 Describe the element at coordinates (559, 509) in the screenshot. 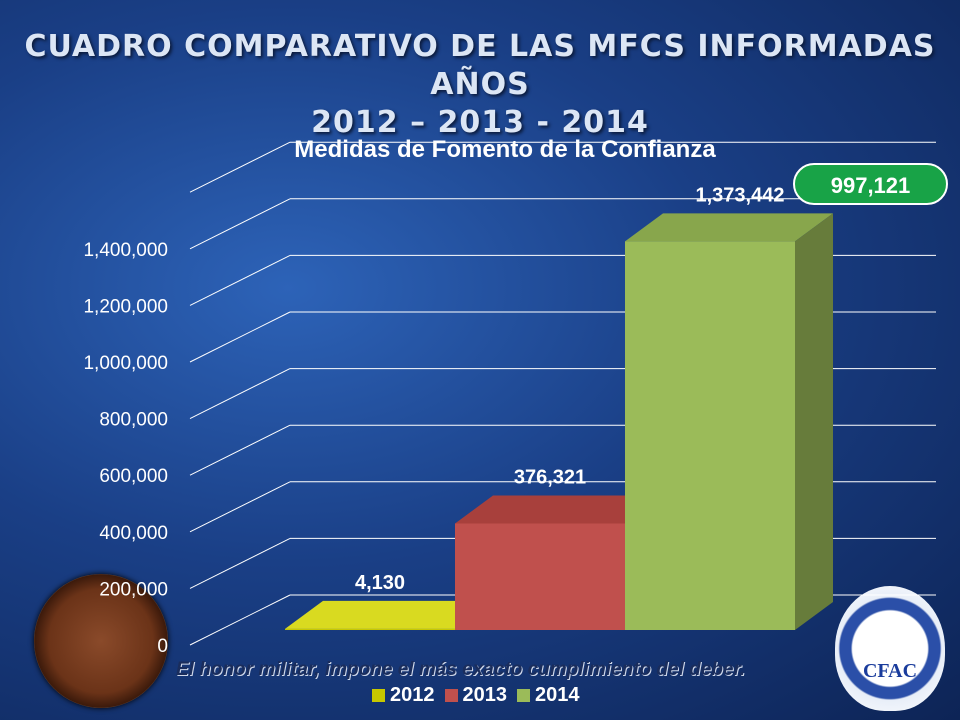

I see `bar-top-2013` at that location.